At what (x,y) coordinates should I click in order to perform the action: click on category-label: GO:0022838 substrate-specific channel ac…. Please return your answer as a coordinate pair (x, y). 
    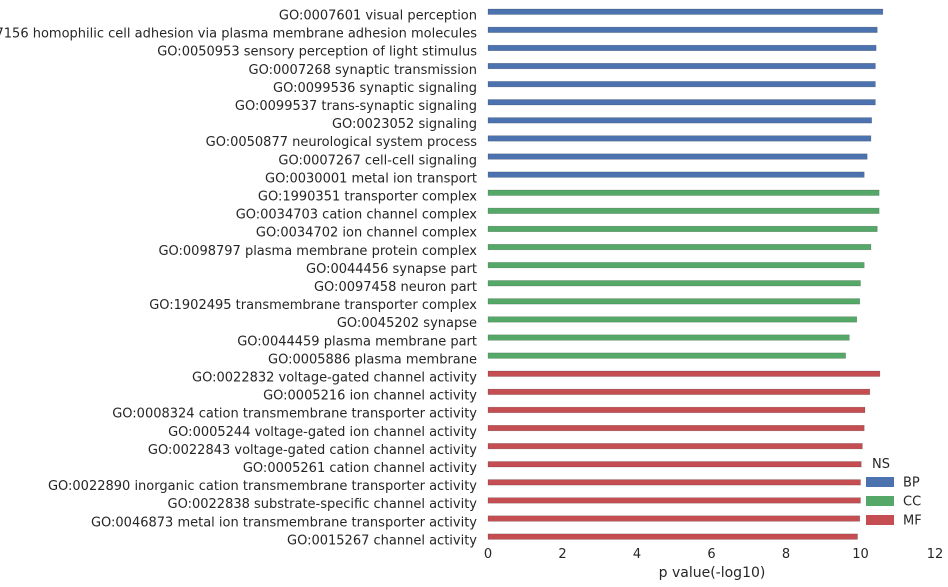
    Looking at the image, I should click on (323, 504).